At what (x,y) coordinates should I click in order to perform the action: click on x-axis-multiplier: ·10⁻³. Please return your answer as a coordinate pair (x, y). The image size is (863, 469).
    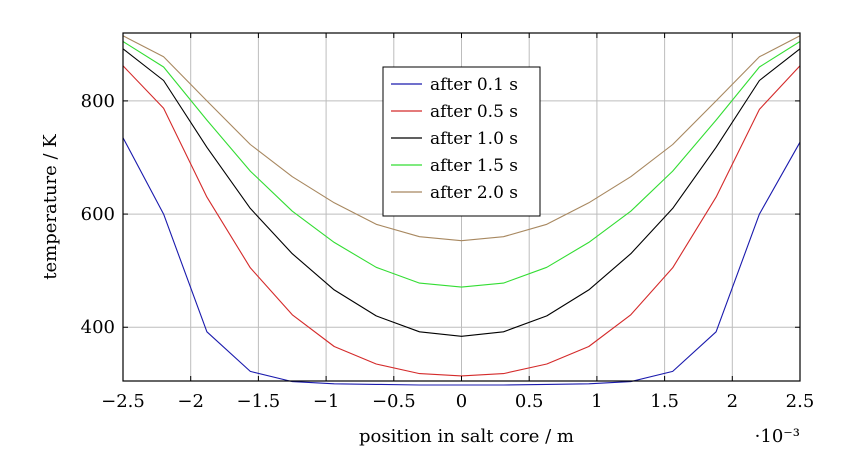
    Looking at the image, I should click on (777, 436).